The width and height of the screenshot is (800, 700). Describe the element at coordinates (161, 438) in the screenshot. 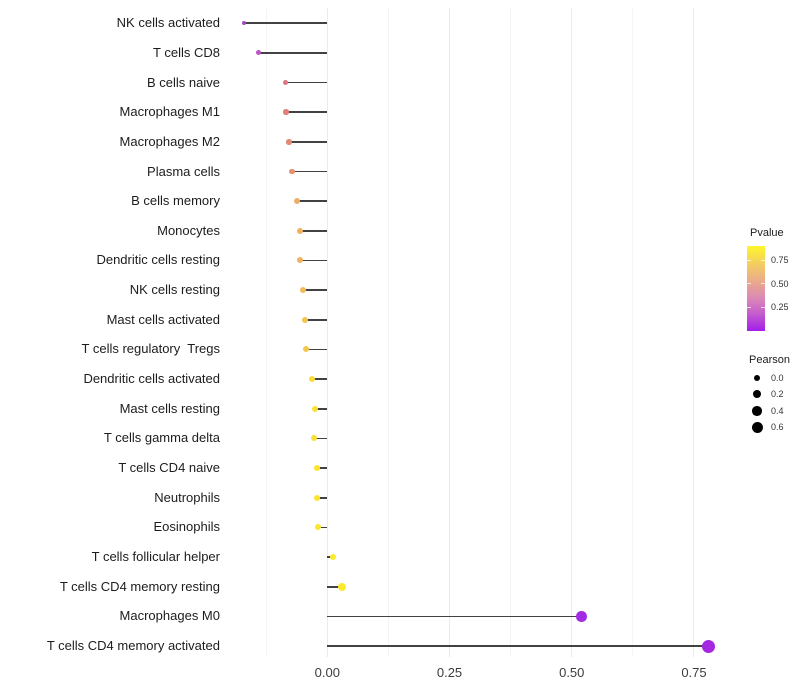

I see `y-axis-label: T cells gamma delta` at that location.